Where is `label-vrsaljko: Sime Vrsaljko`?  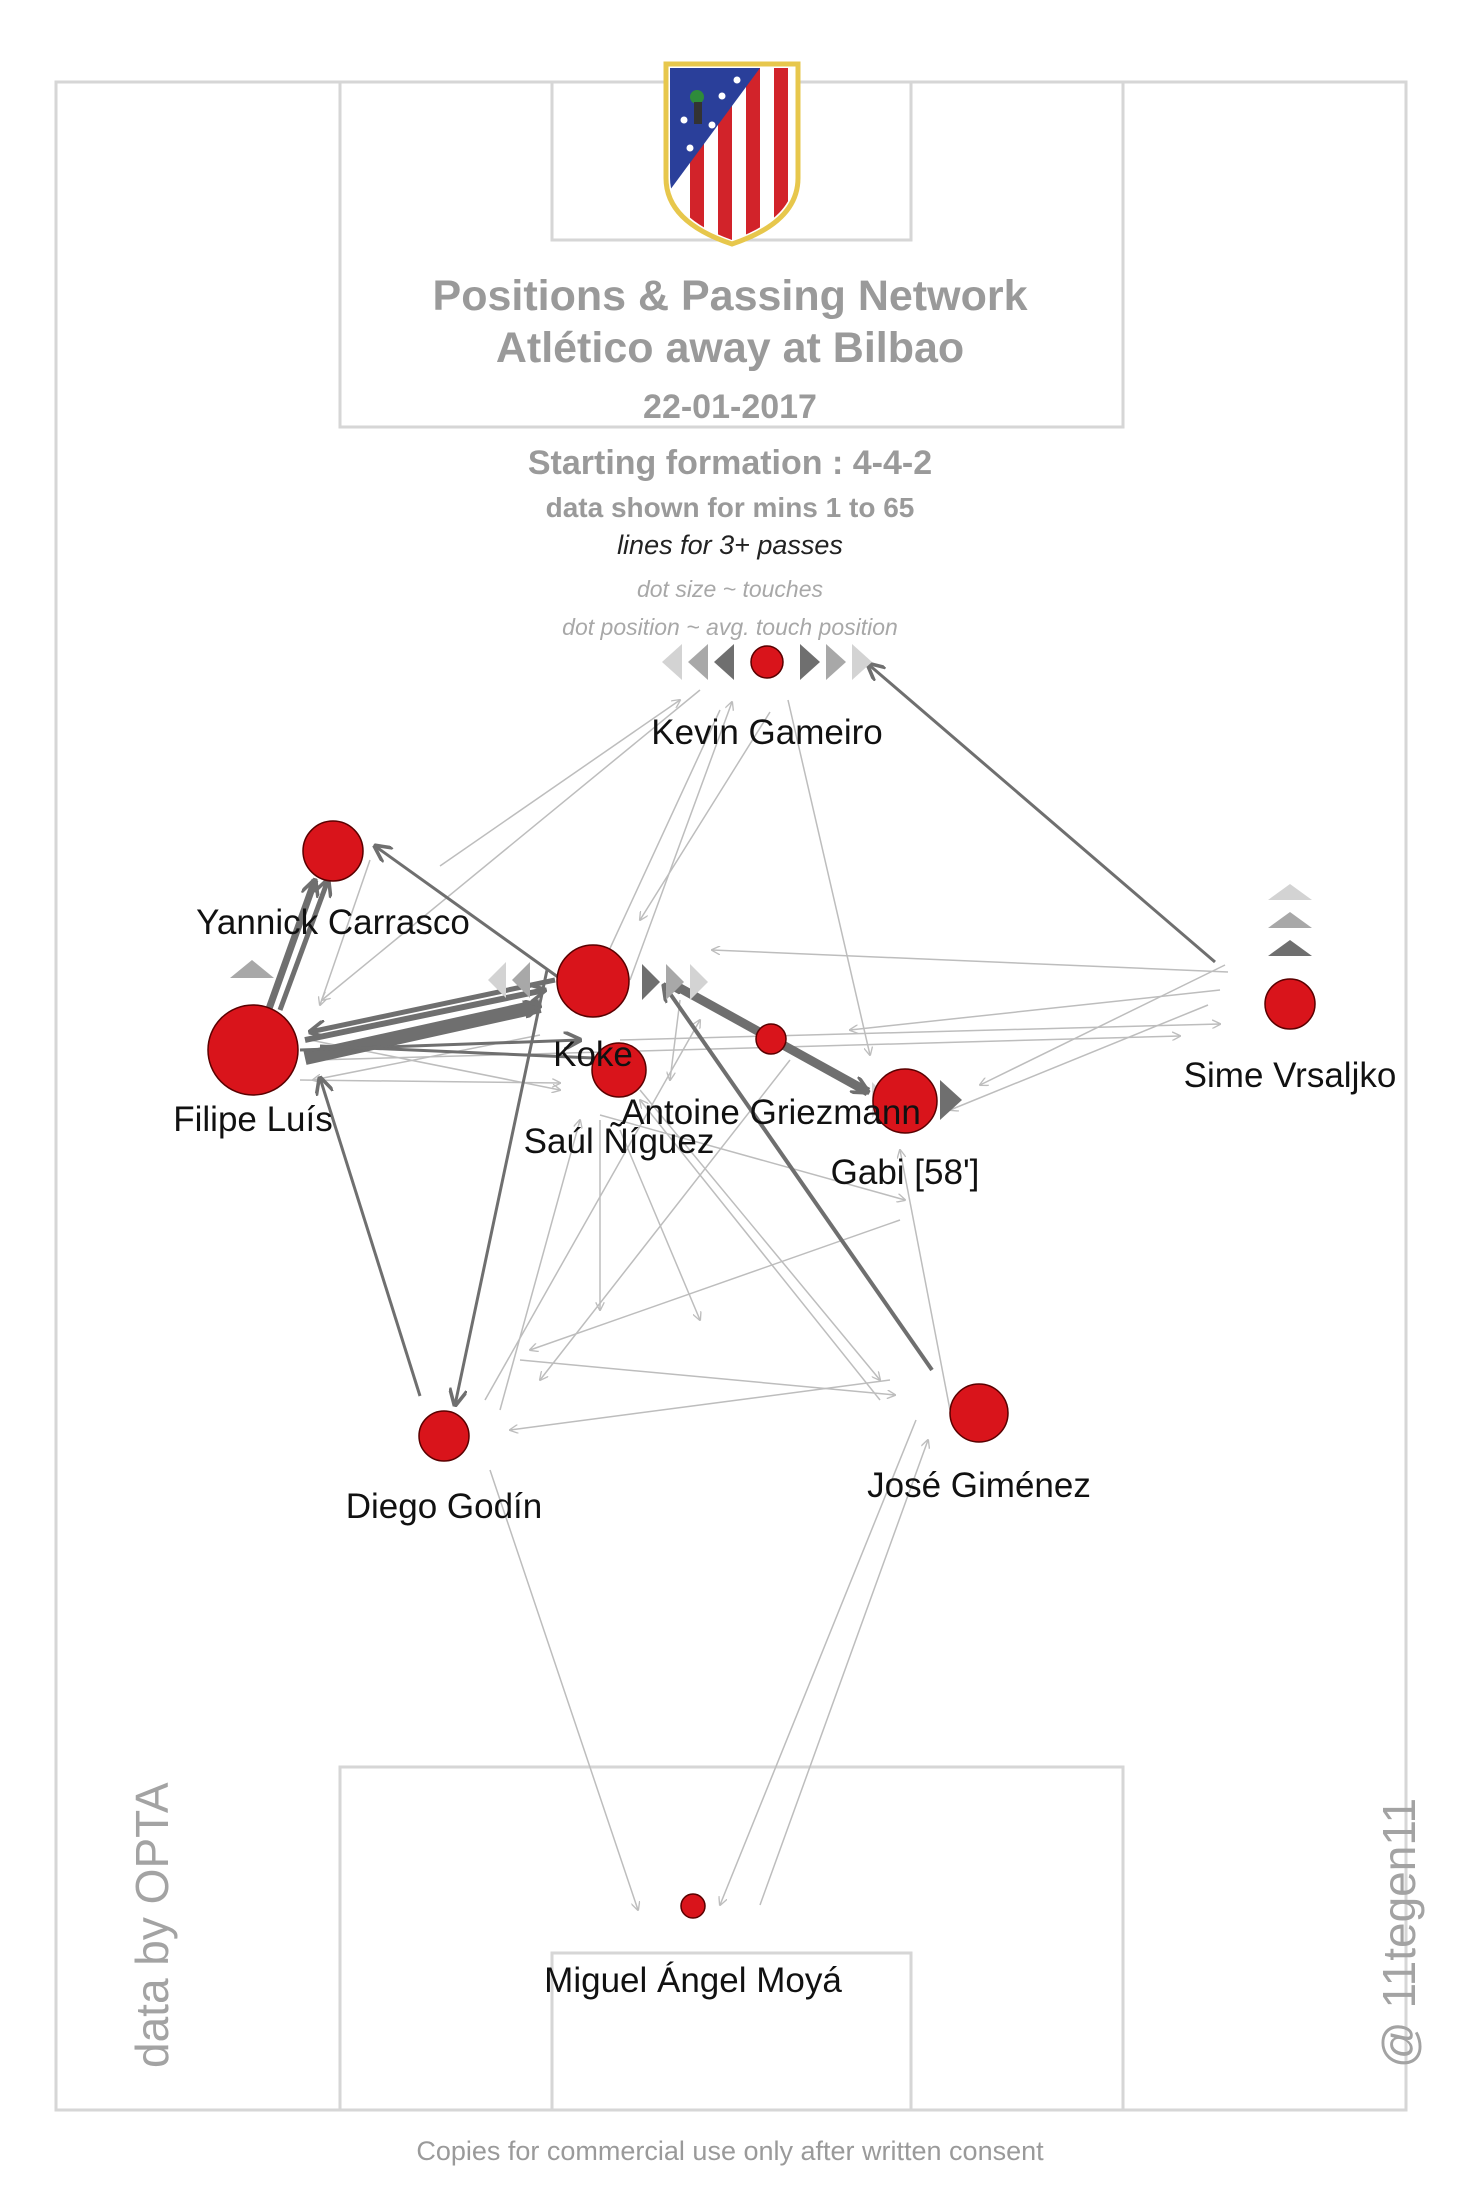
label-vrsaljko: Sime Vrsaljko is located at coordinates (1290, 1075).